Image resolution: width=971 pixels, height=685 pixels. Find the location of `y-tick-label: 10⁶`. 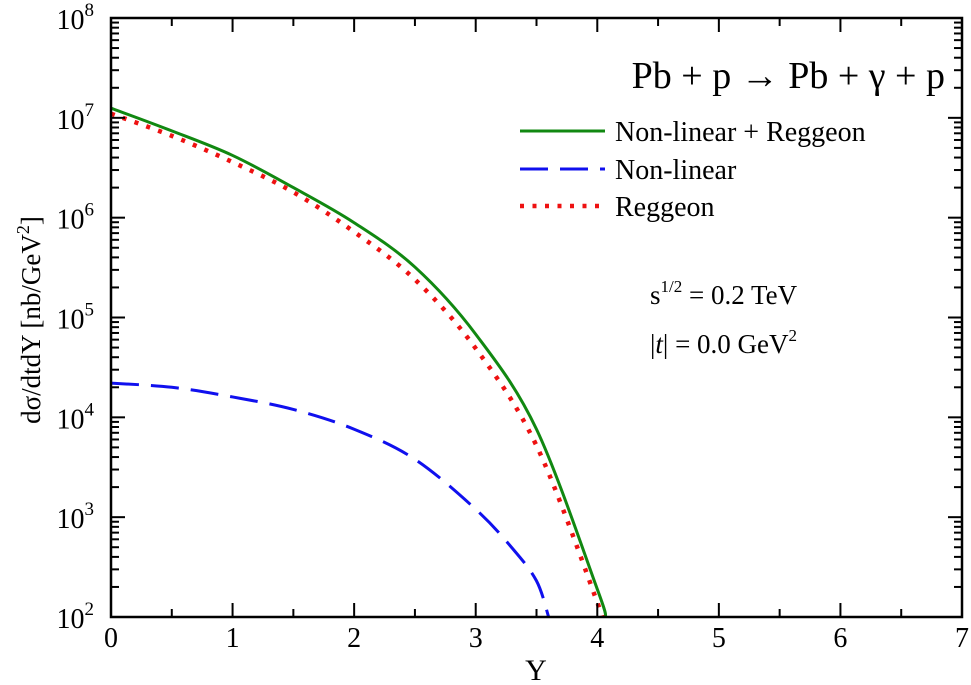

y-tick-label: 10⁶ is located at coordinates (76, 218).